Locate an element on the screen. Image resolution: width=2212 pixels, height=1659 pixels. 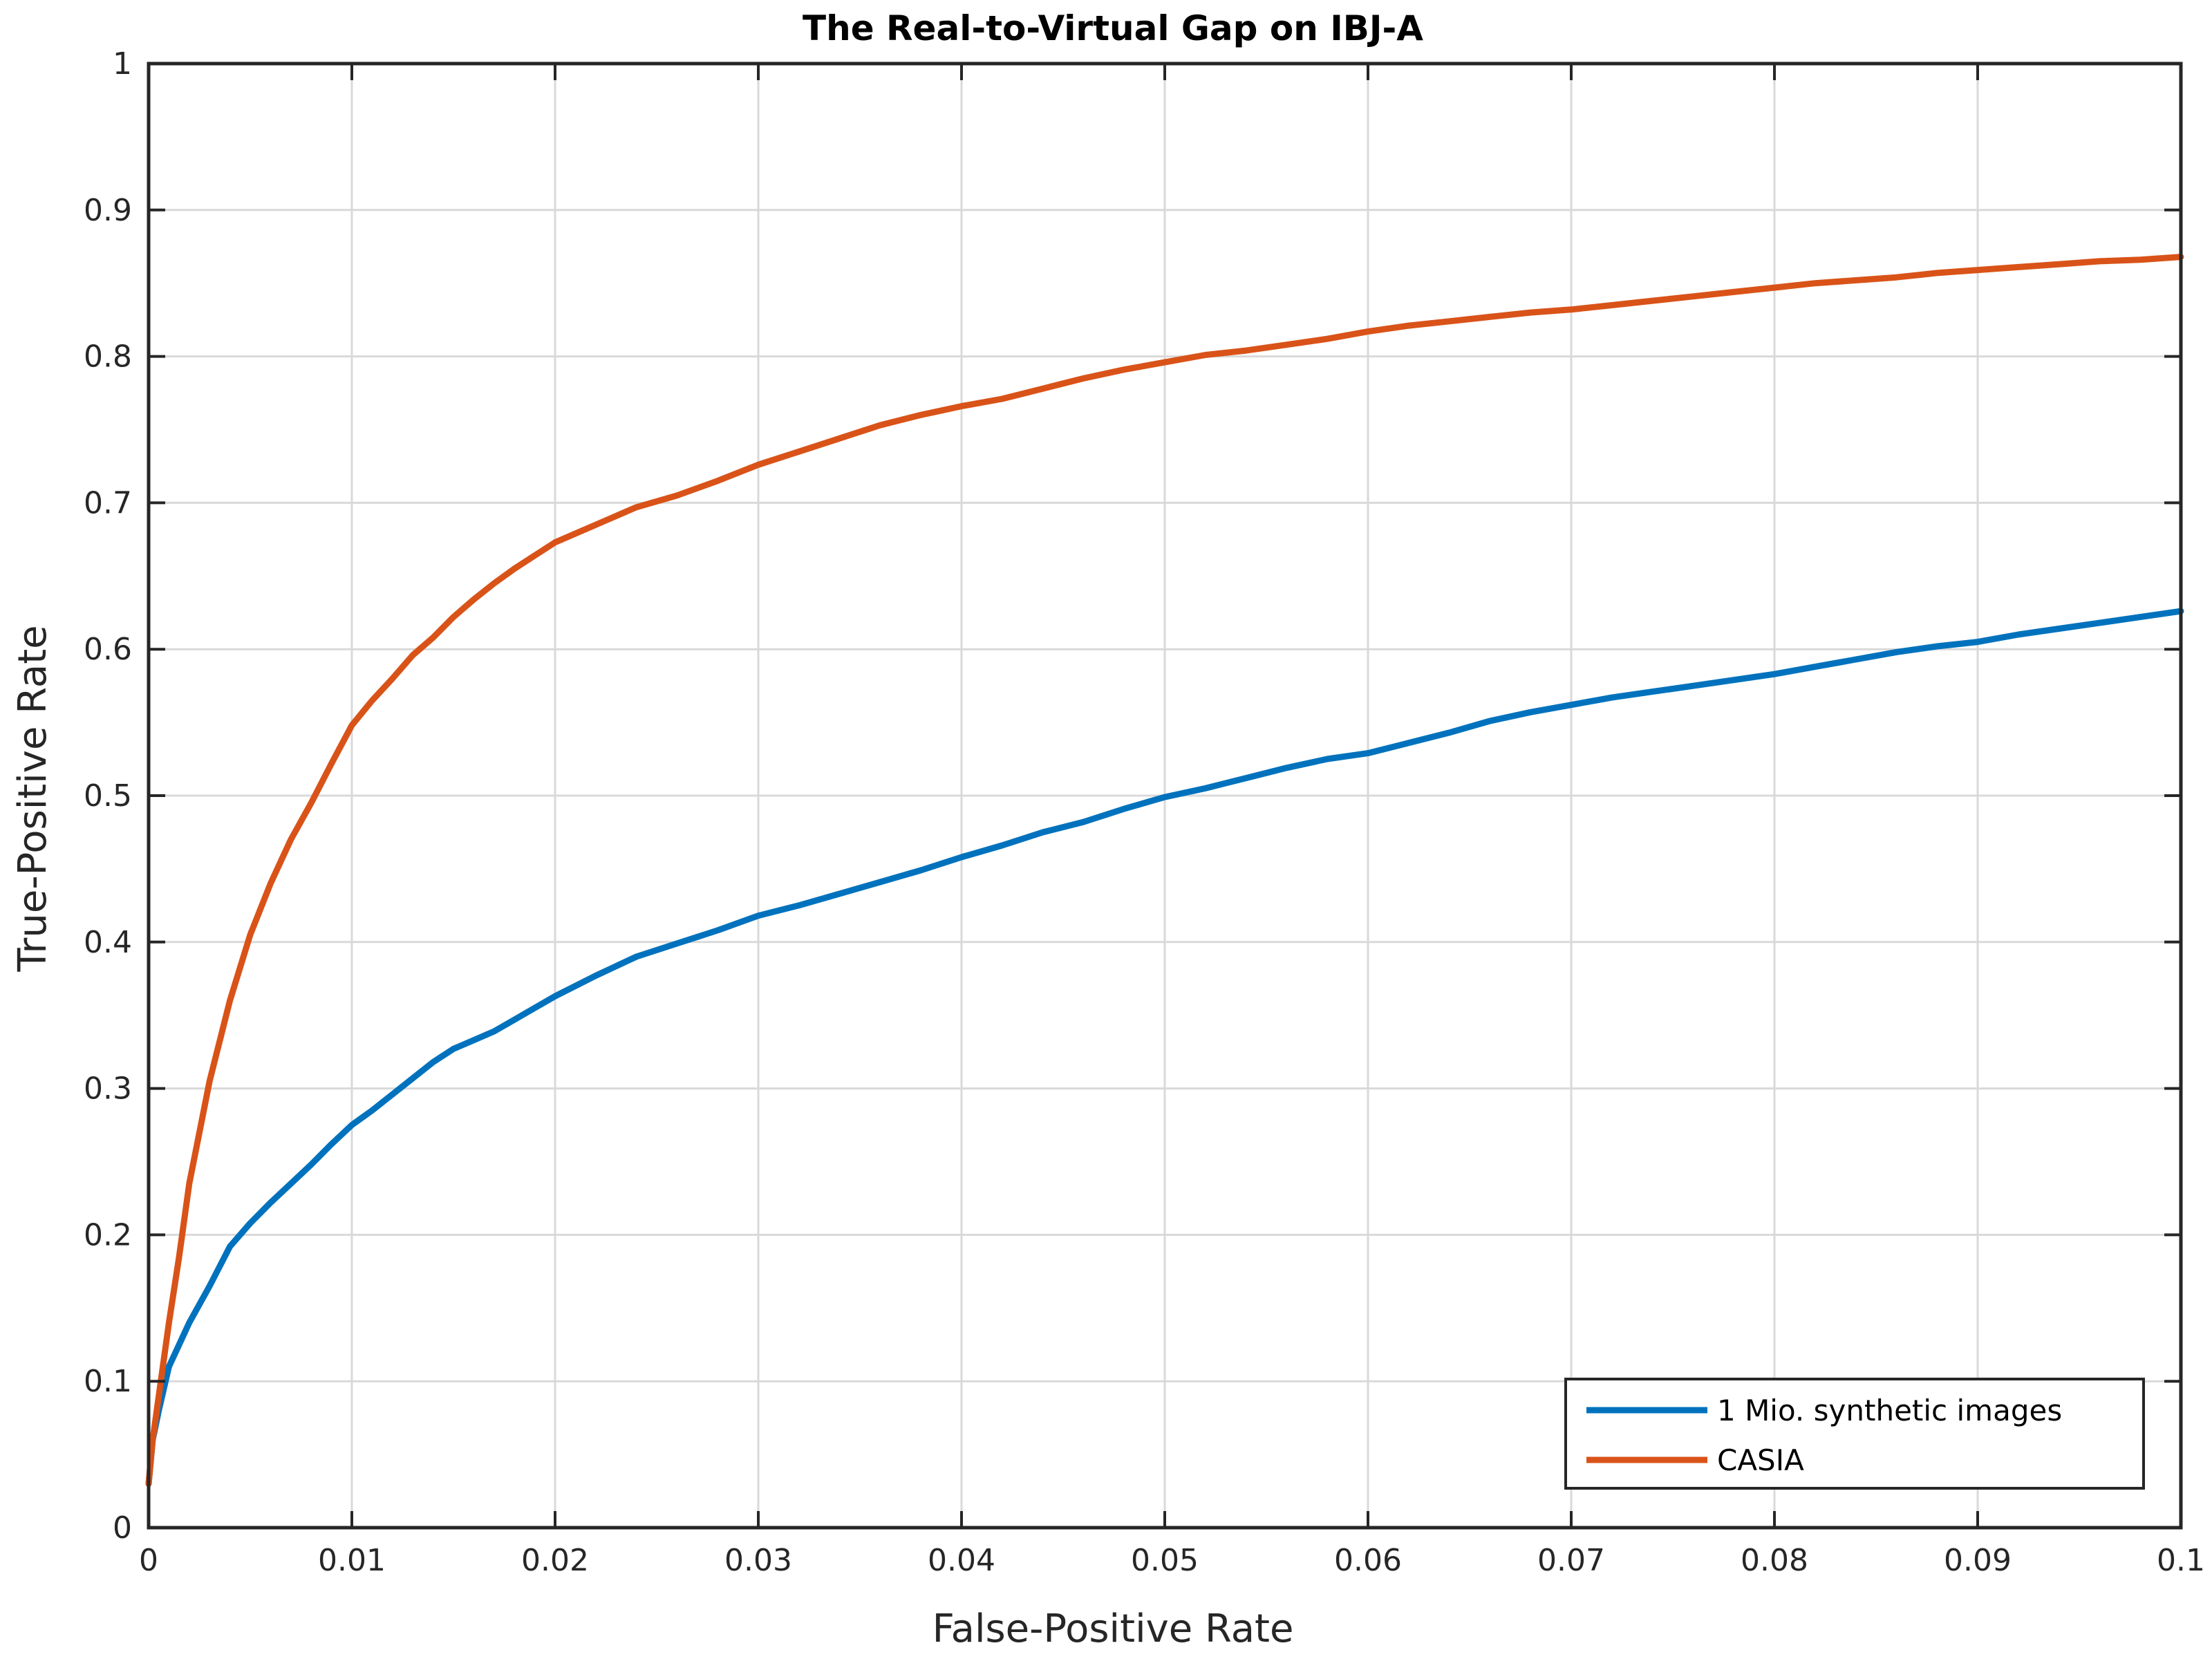
y-tick-label: 0.8 is located at coordinates (108, 357).